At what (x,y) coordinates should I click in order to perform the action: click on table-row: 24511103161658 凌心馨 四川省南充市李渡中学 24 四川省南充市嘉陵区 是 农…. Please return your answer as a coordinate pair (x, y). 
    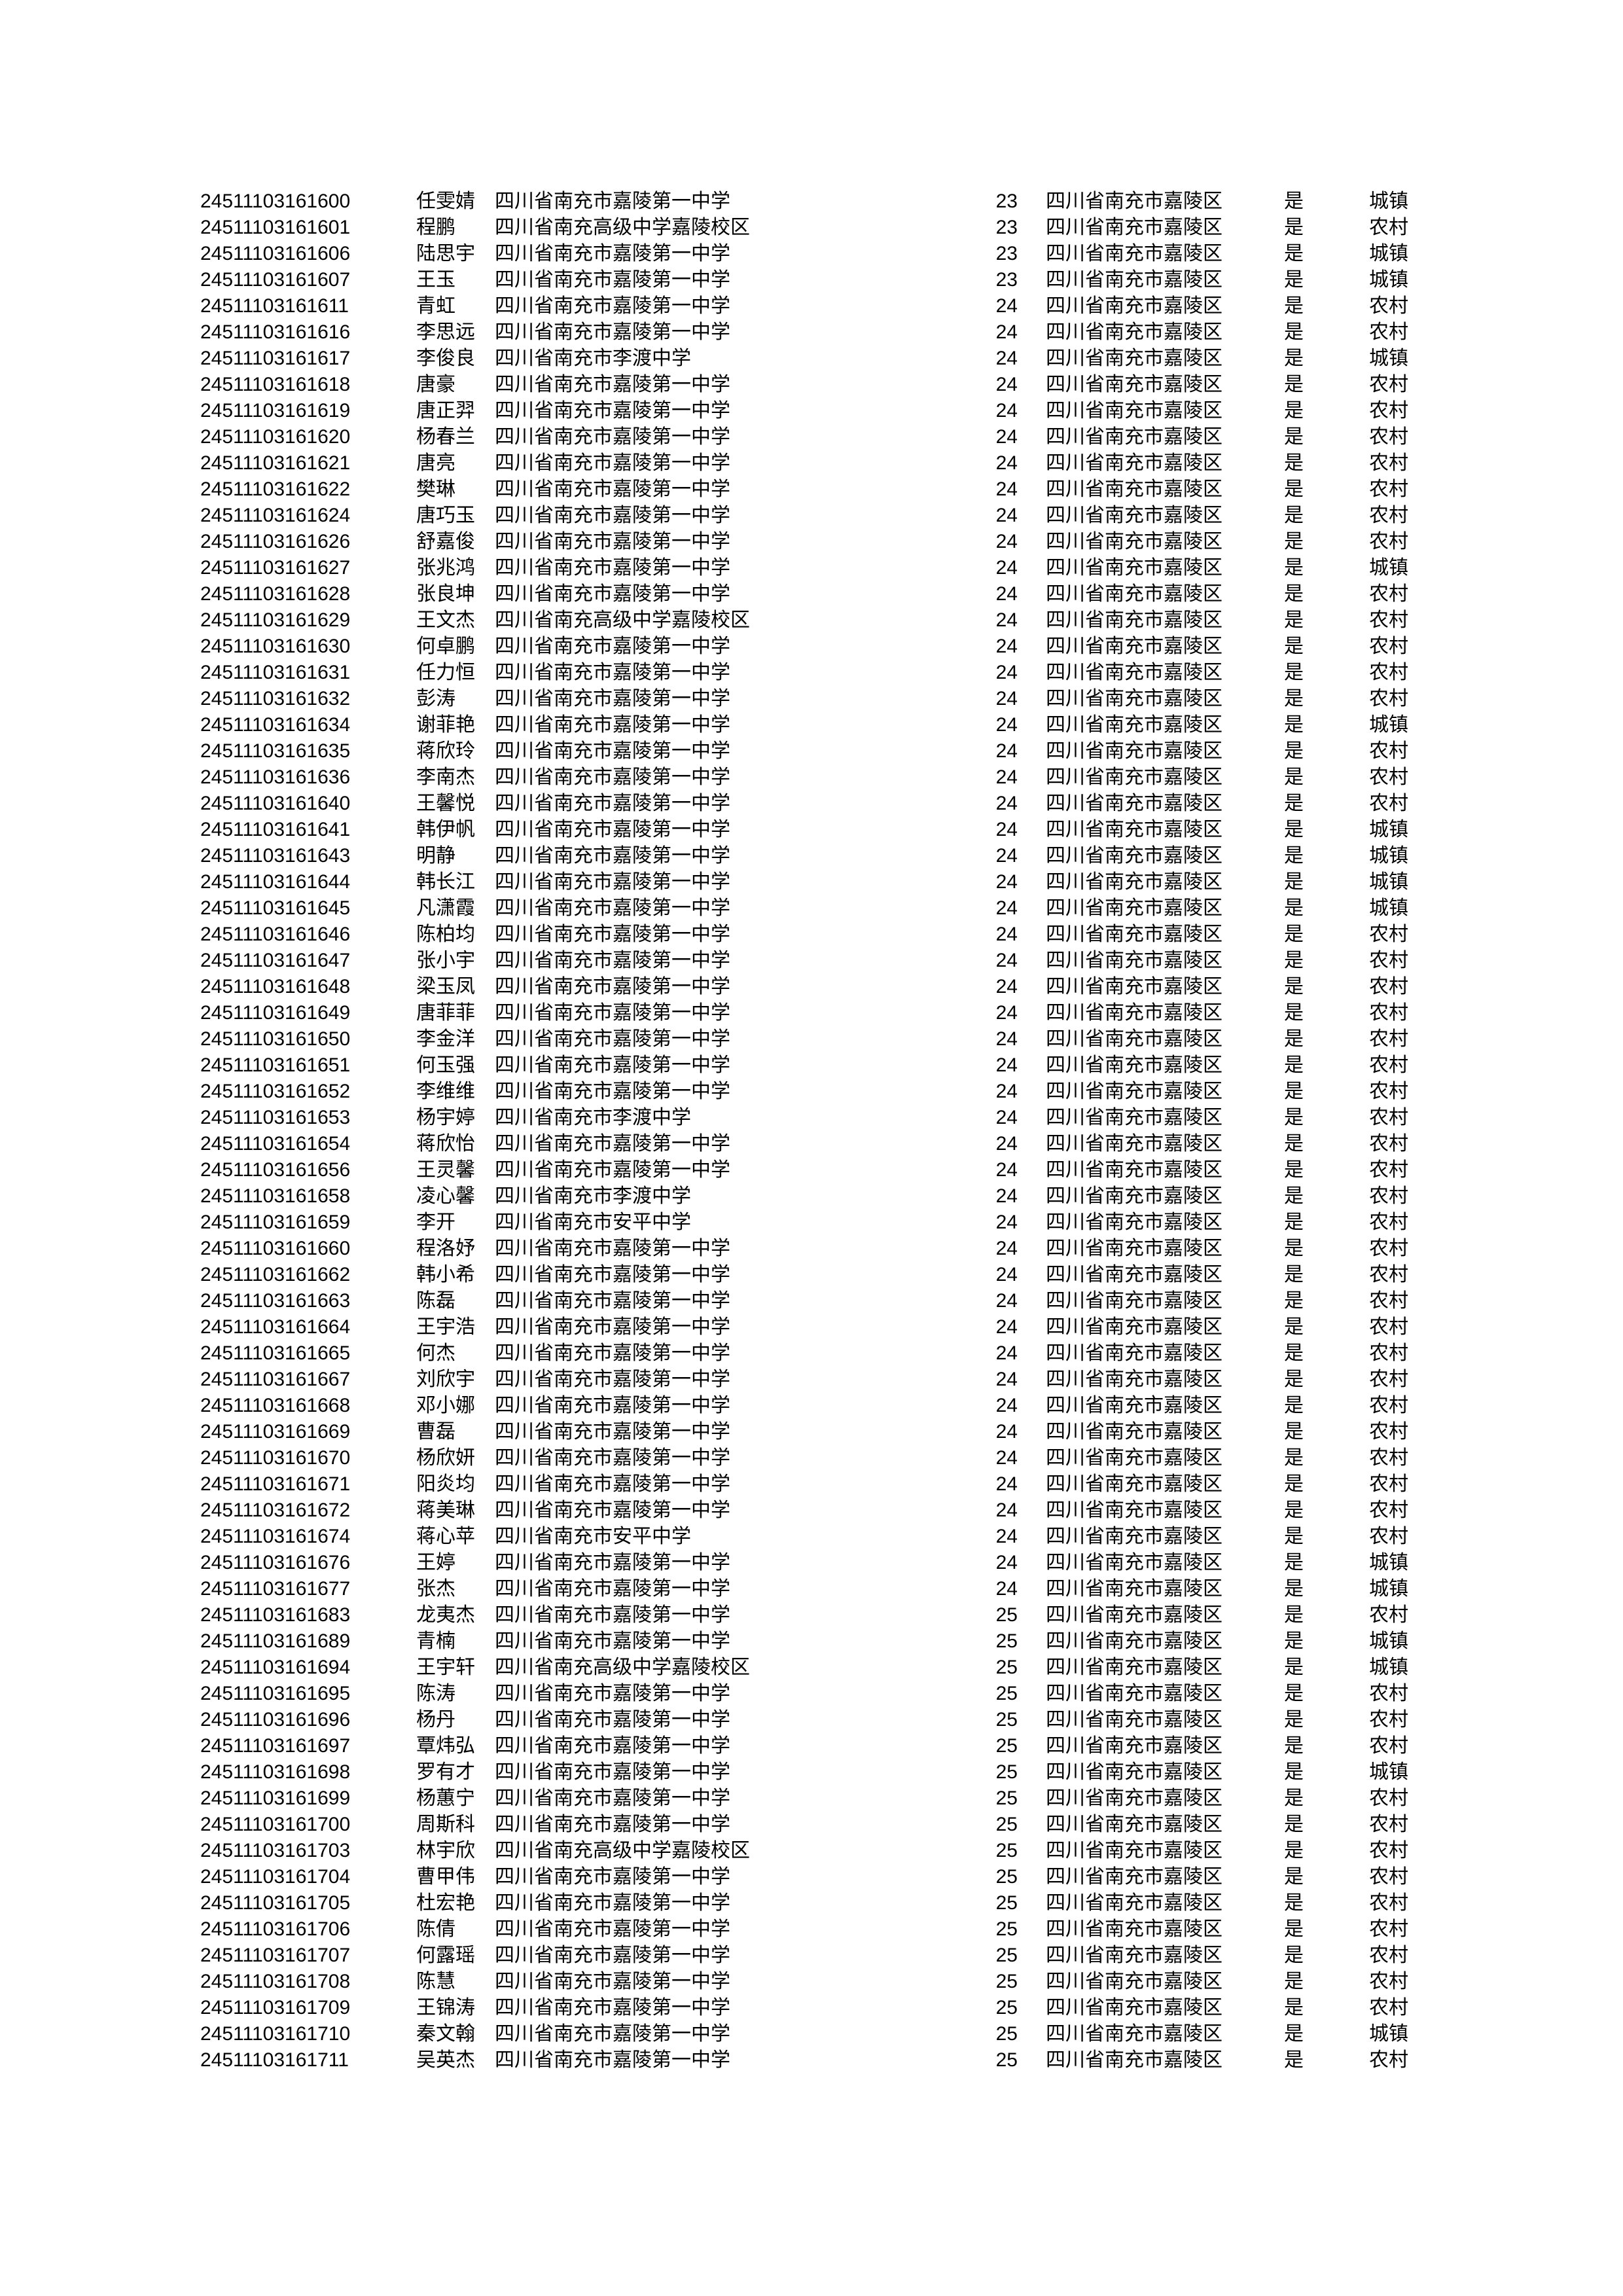
    Looking at the image, I should click on (811, 1196).